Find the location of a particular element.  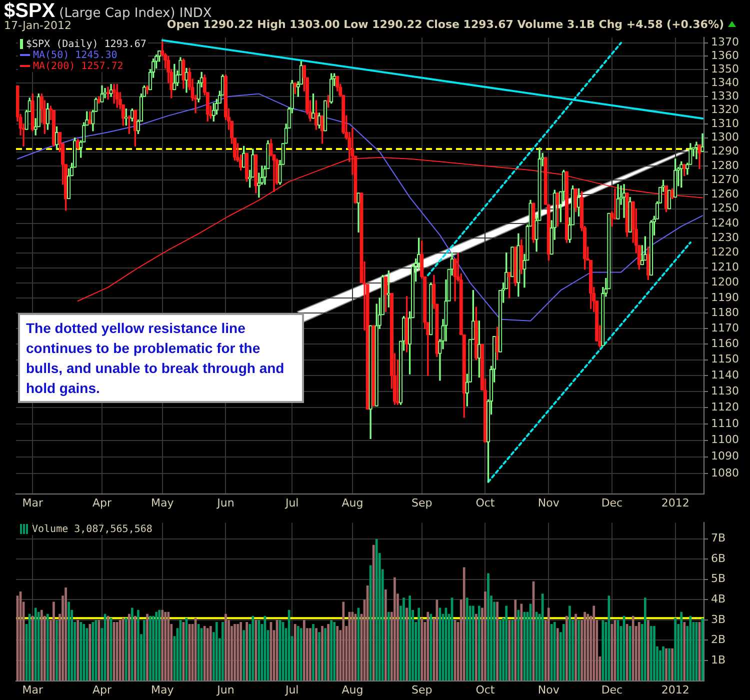

y-tick-label: 1130 is located at coordinates (725, 391).